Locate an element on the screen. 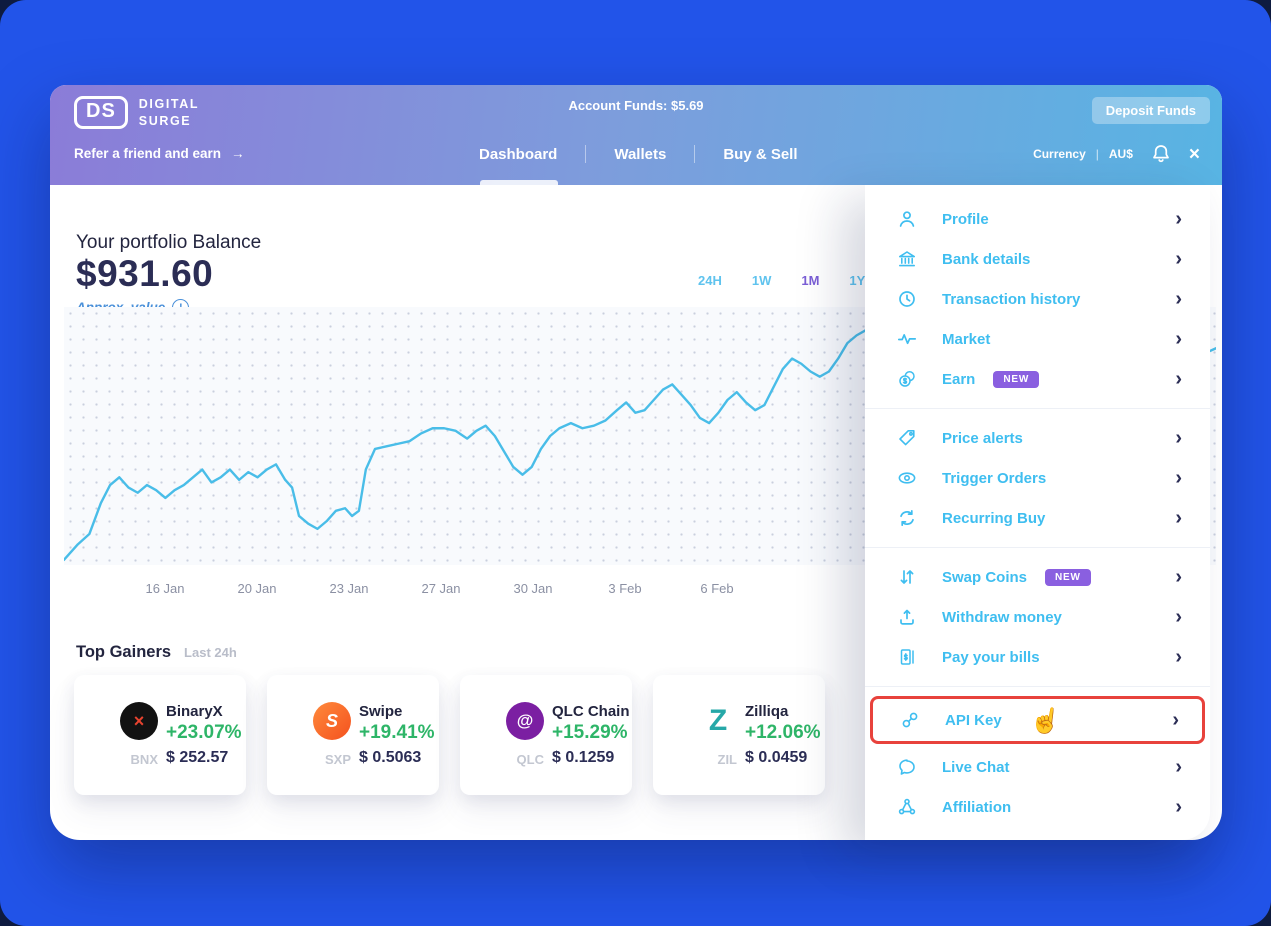 This screenshot has height=926, width=1271. change-percent: +15.29% is located at coordinates (590, 732).